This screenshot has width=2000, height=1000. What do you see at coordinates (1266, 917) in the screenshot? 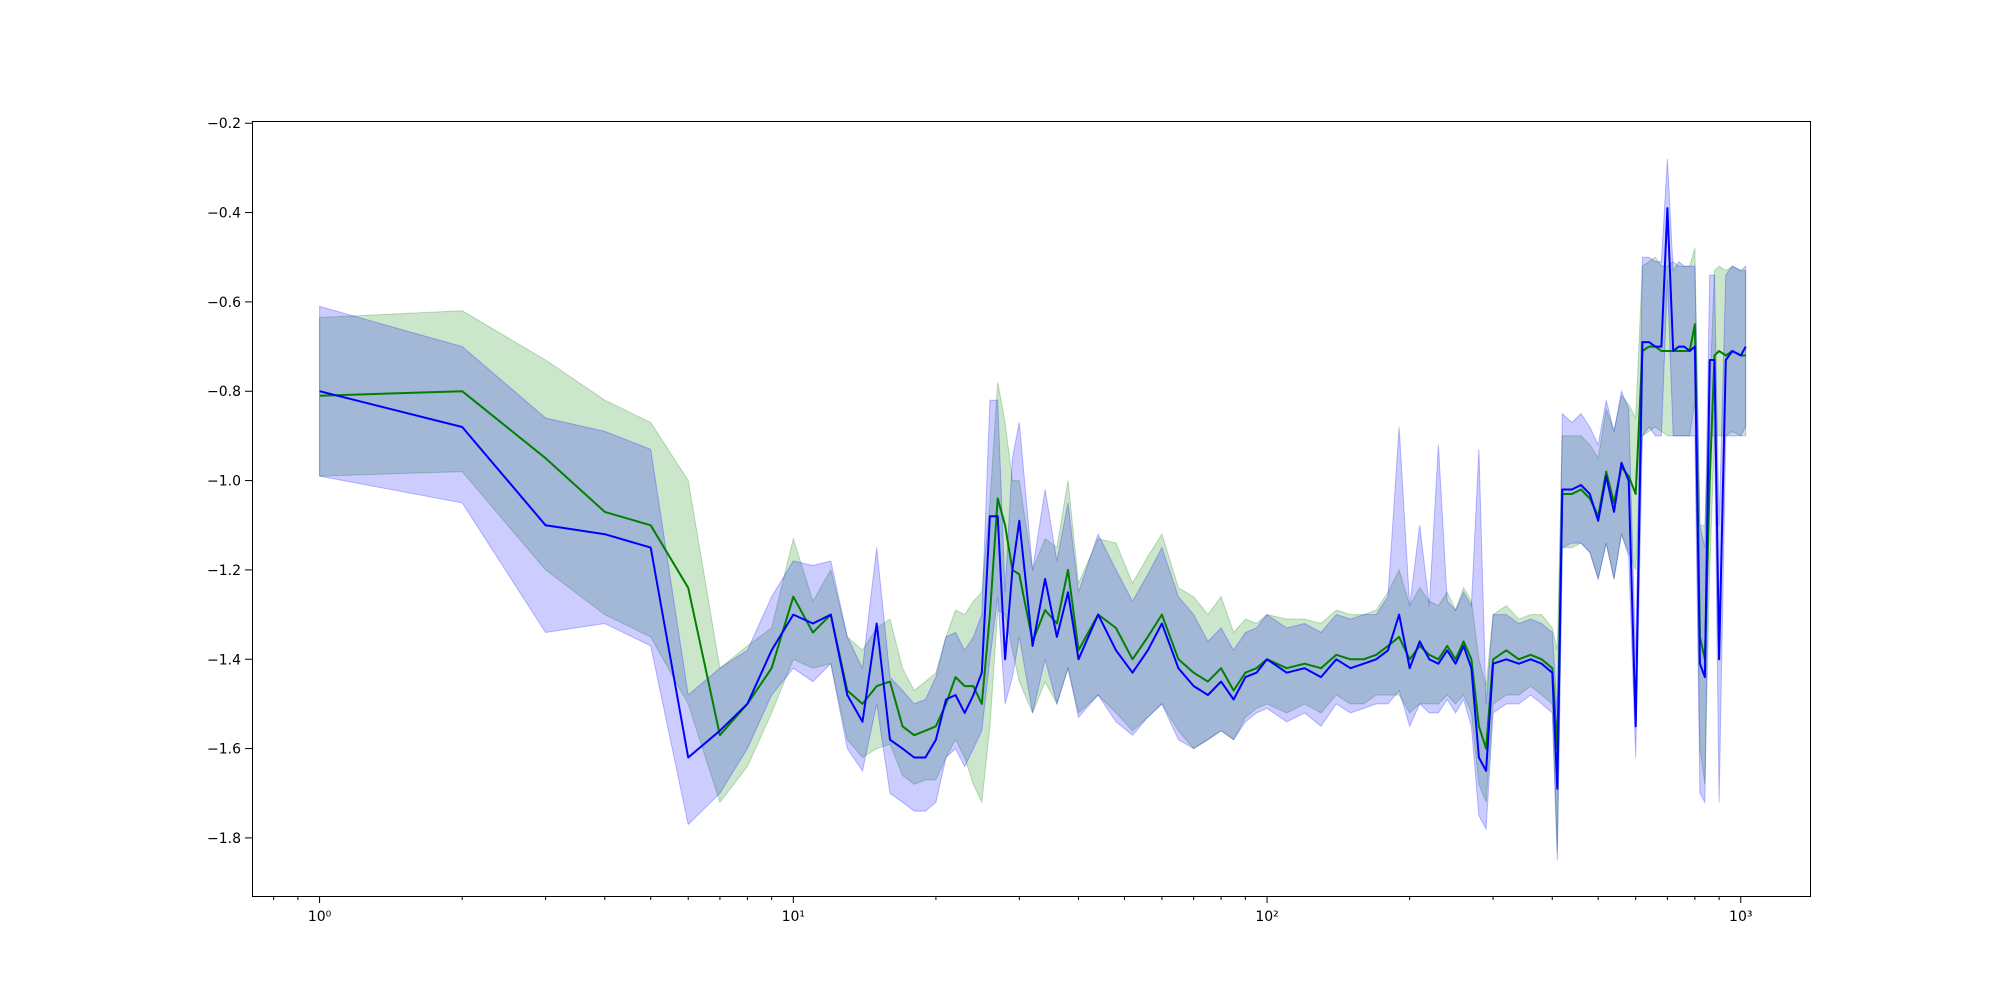
I see `x-tick-label: 10²` at bounding box center [1266, 917].